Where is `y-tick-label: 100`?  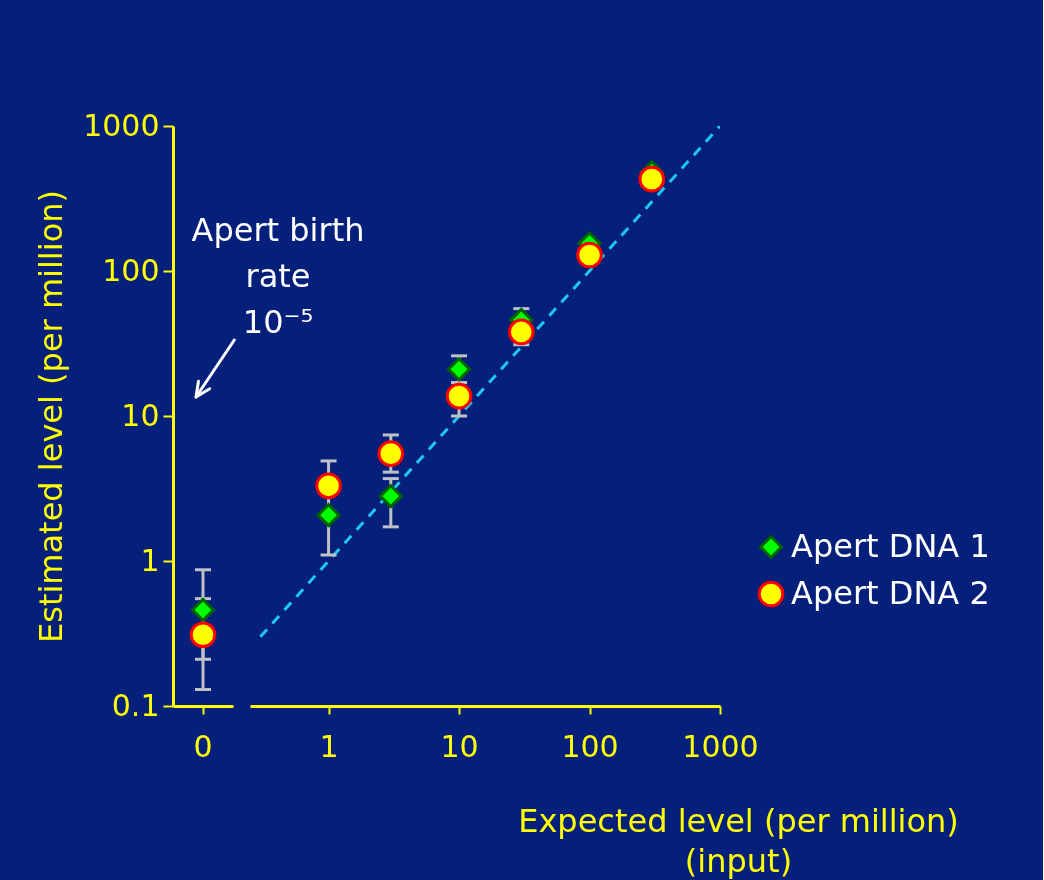
y-tick-label: 100 is located at coordinates (131, 270).